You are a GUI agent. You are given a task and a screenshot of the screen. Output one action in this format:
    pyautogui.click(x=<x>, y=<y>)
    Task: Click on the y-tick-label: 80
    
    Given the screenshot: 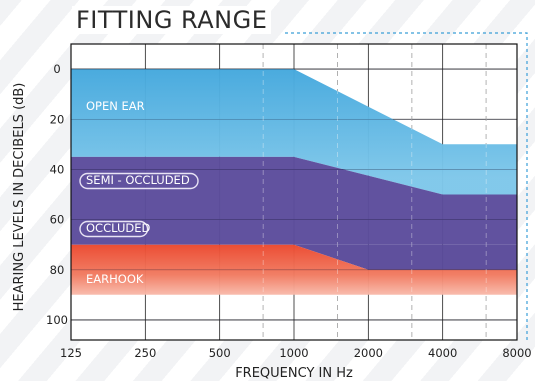 What is the action you would take?
    pyautogui.click(x=57, y=270)
    